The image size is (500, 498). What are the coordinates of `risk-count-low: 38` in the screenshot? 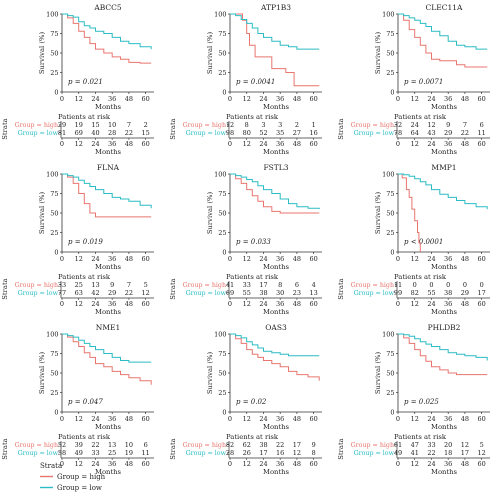 It's located at (448, 293).